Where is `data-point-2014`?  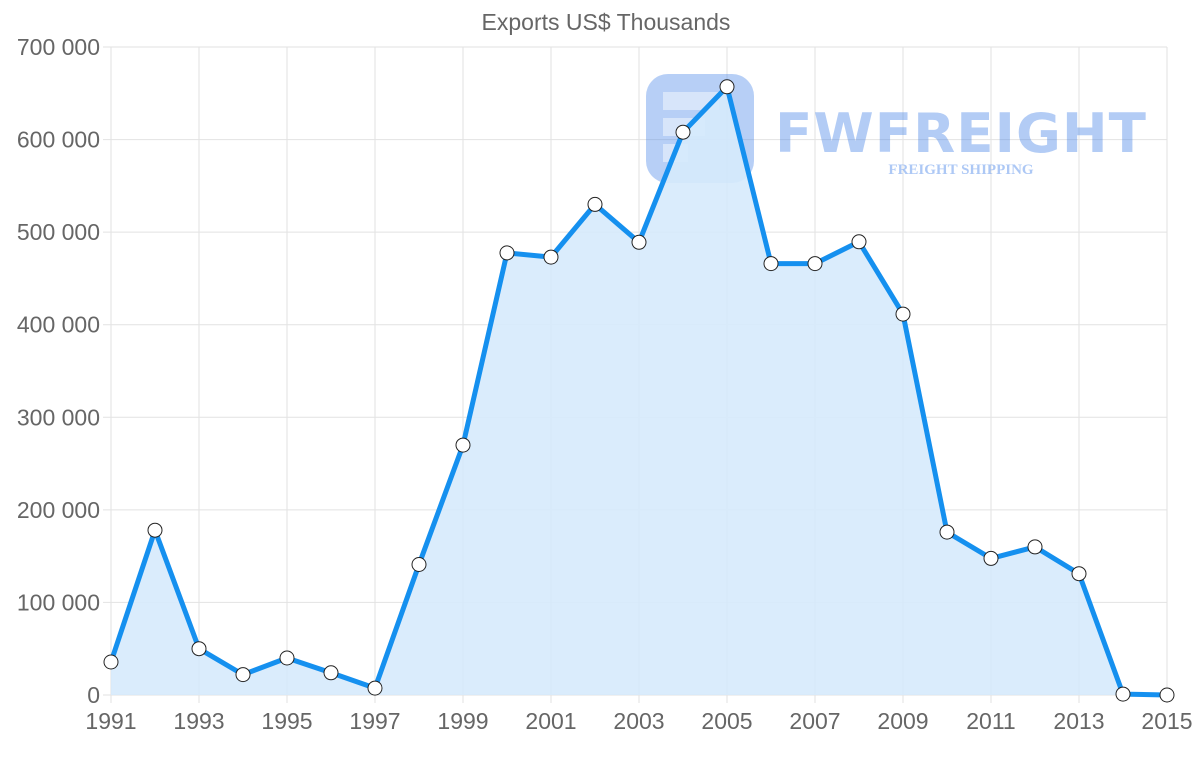 data-point-2014 is located at coordinates (1123, 694).